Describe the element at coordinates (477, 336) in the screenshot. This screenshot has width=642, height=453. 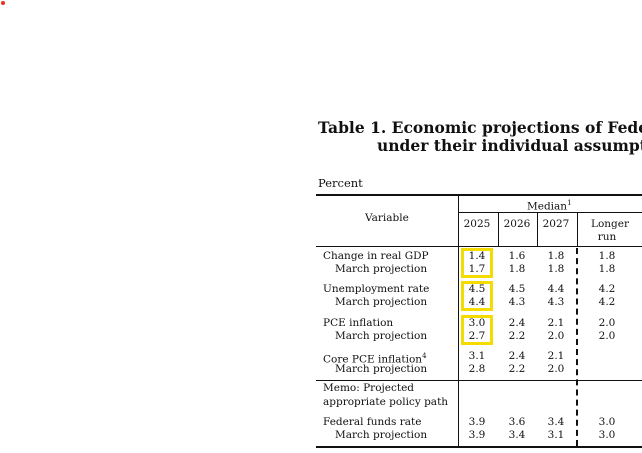
I see `table-cell: 2.7` at that location.